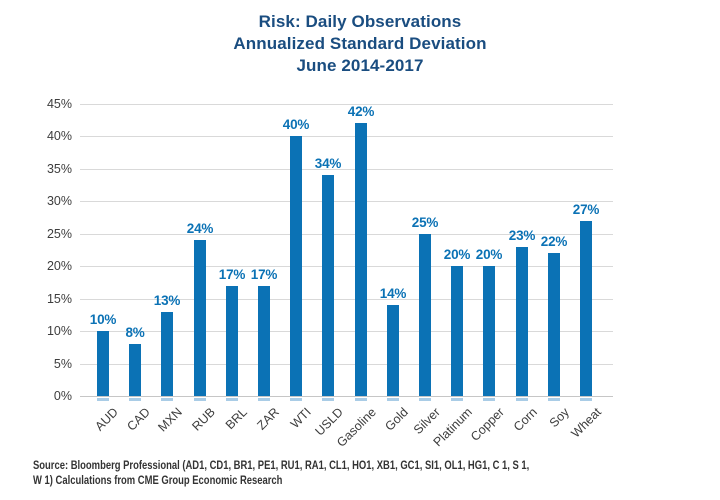  Describe the element at coordinates (62, 364) in the screenshot. I see `y-axis-tick-label: 5%` at that location.